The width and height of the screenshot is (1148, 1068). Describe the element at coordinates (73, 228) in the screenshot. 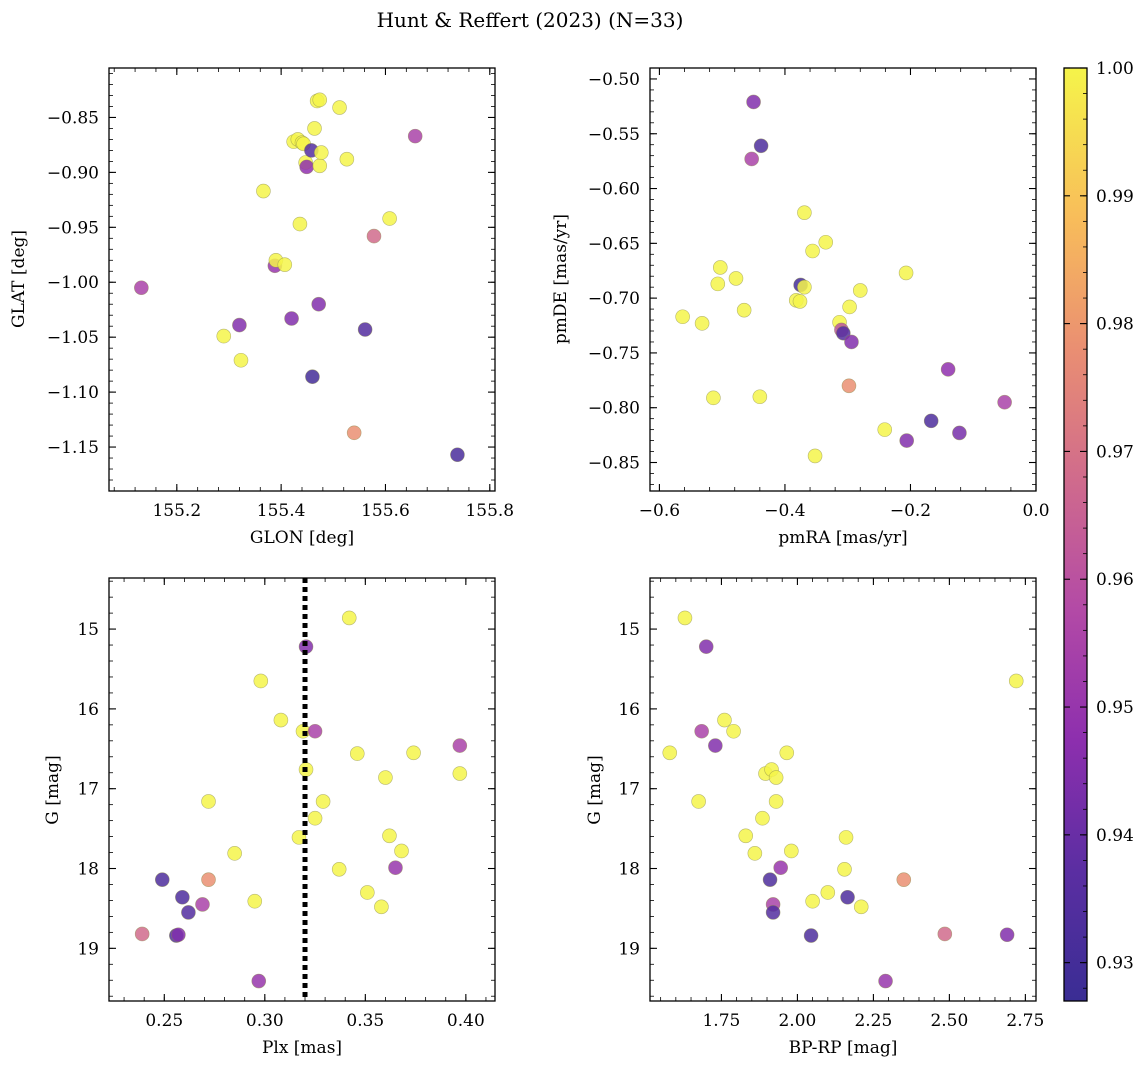

I see `y-tick-label: −0.95` at that location.